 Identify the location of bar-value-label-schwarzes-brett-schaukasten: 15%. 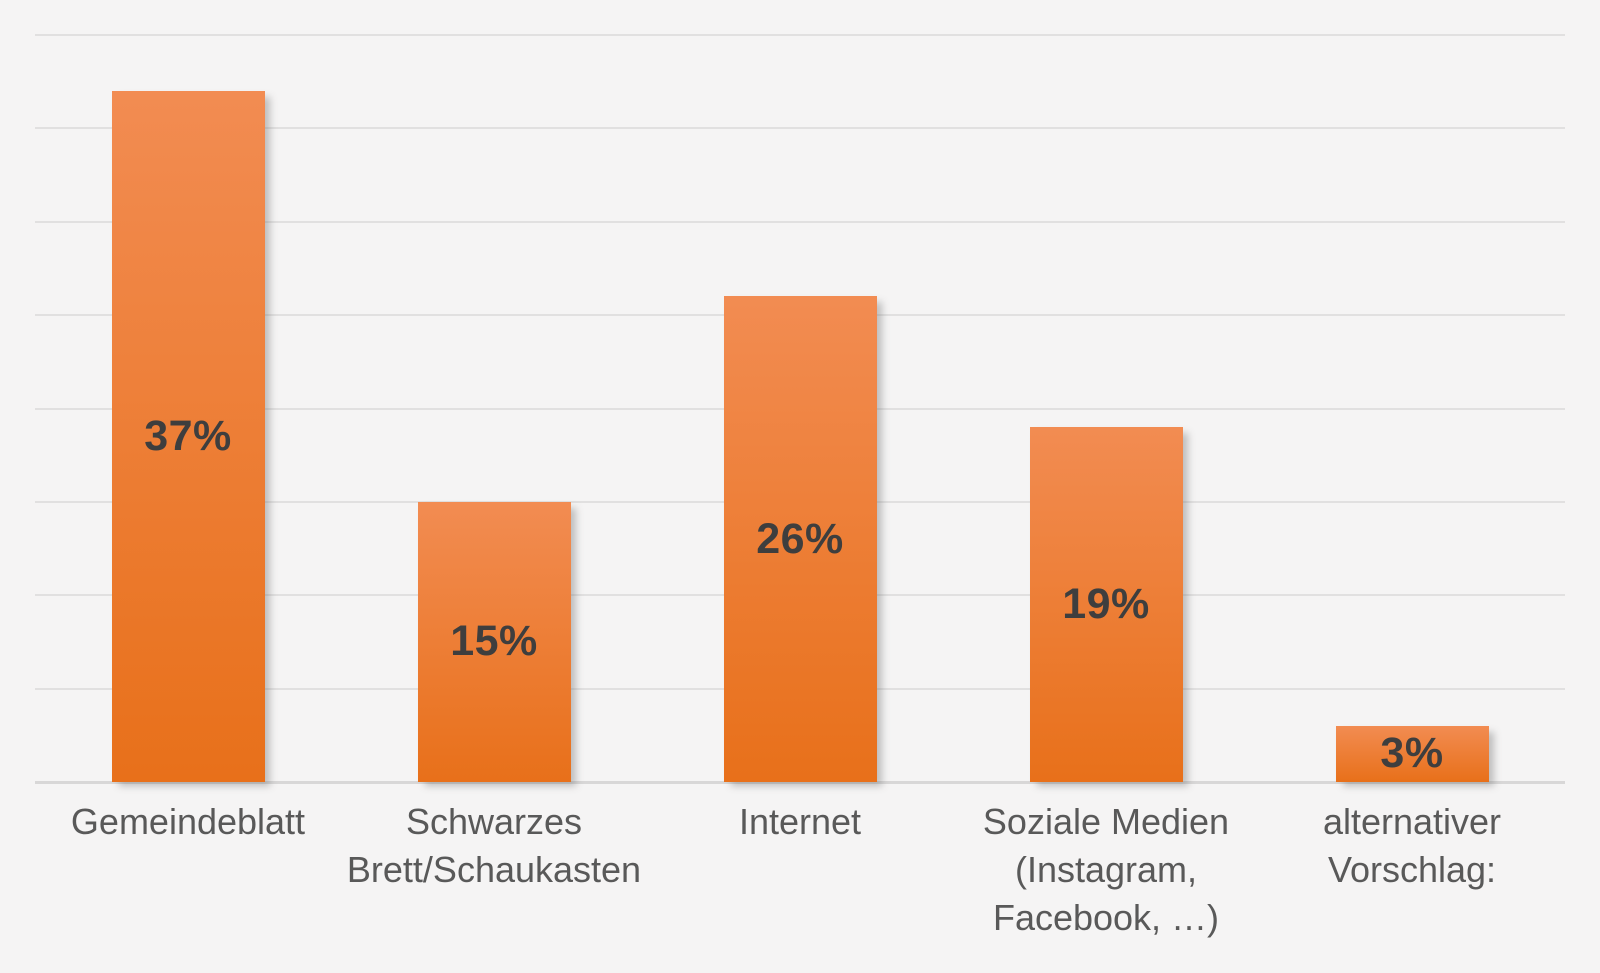
(494, 641).